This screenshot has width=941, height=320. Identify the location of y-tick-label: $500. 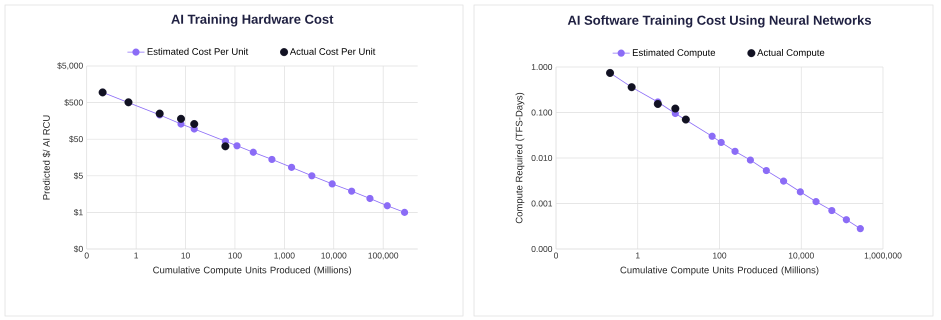
(73, 102).